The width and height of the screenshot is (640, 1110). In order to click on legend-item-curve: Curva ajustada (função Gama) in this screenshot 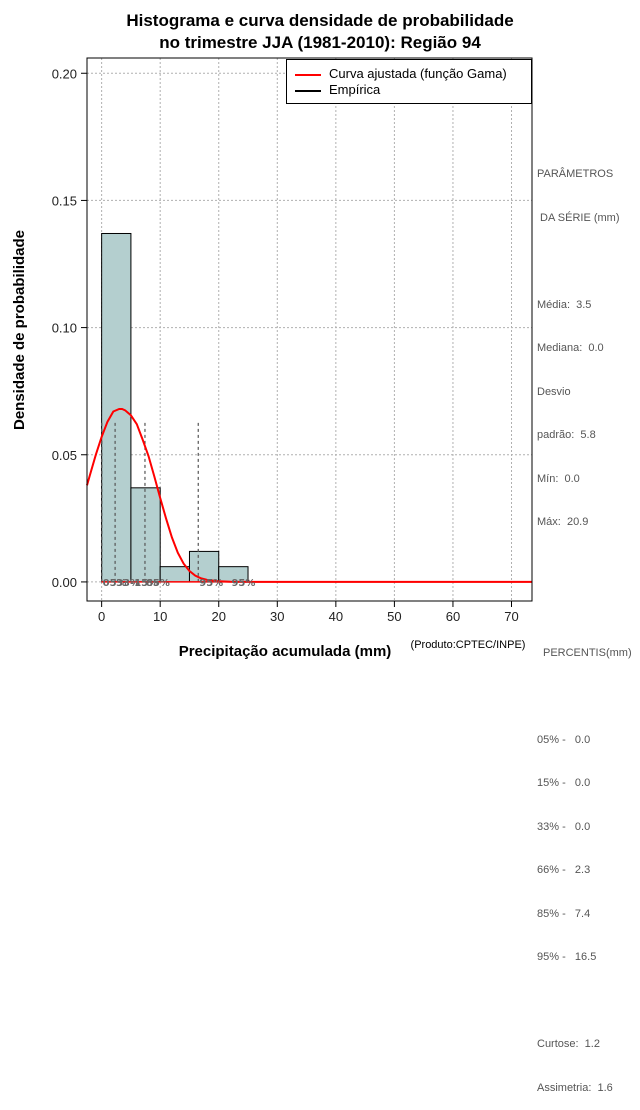, I will do `click(401, 74)`.